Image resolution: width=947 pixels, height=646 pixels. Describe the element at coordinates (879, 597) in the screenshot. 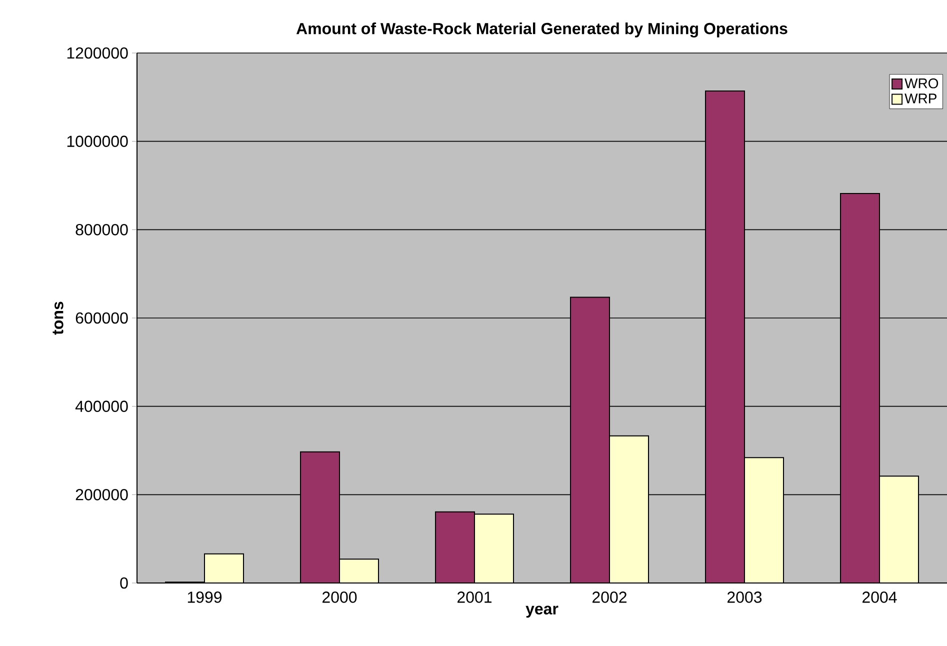

I see `x-tick-label: 2004` at that location.